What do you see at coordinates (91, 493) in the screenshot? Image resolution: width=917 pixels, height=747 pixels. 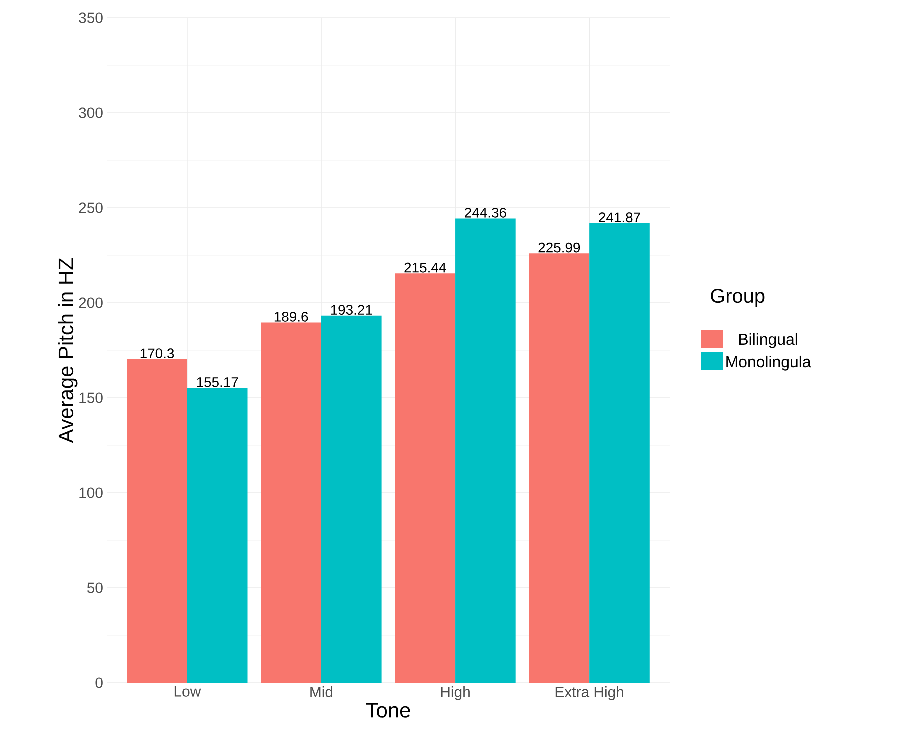 I see `y-tick-label: 100` at bounding box center [91, 493].